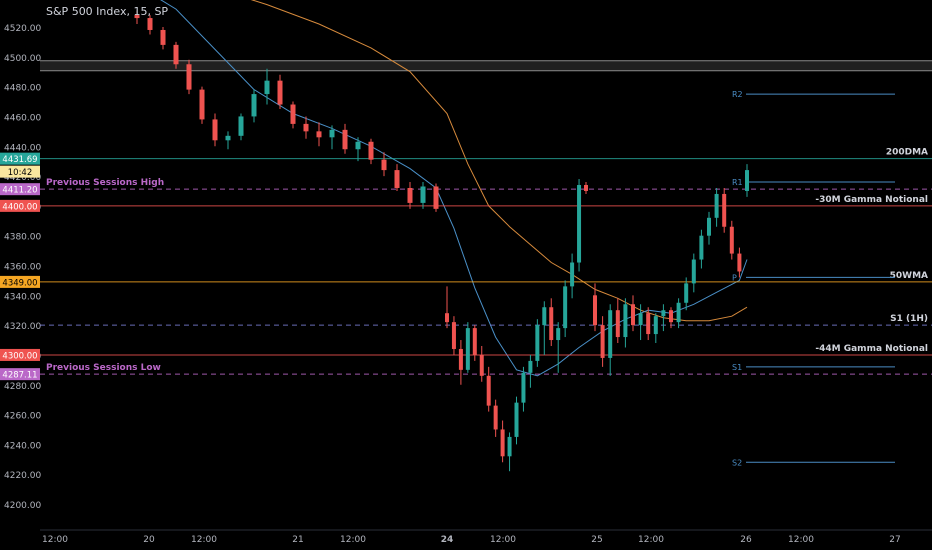  Describe the element at coordinates (894, 540) in the screenshot. I see `x-tick-label: 27` at that location.